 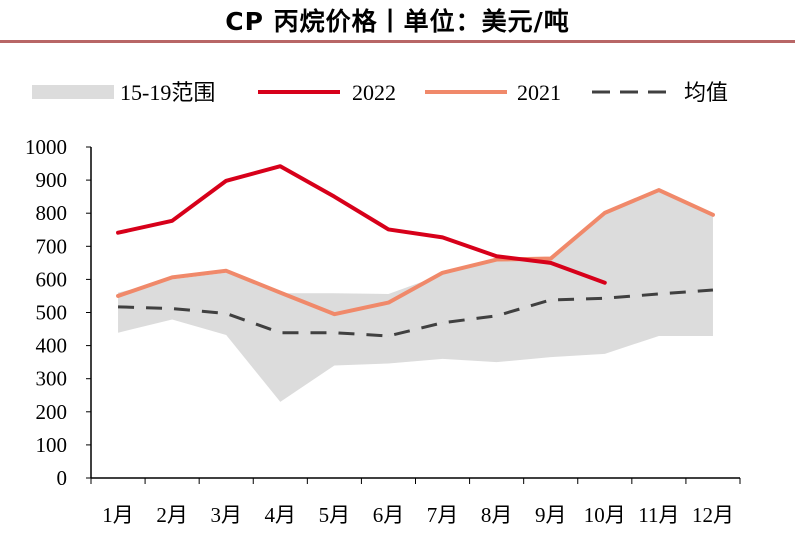 What do you see at coordinates (706, 92) in the screenshot?
I see `legend-label-均值: 均值` at bounding box center [706, 92].